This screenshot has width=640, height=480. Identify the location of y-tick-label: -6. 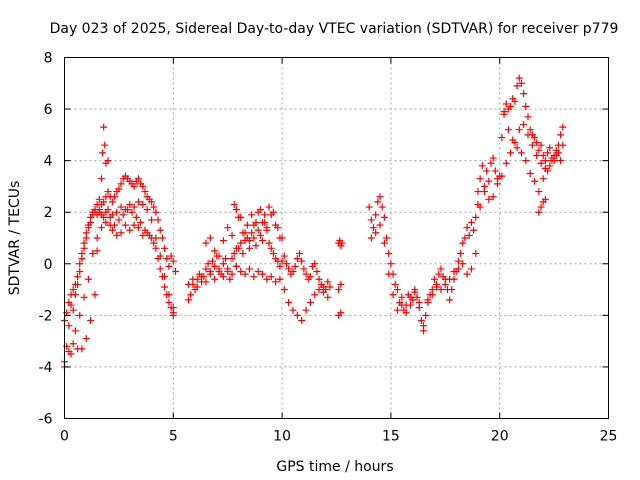
(46, 420).